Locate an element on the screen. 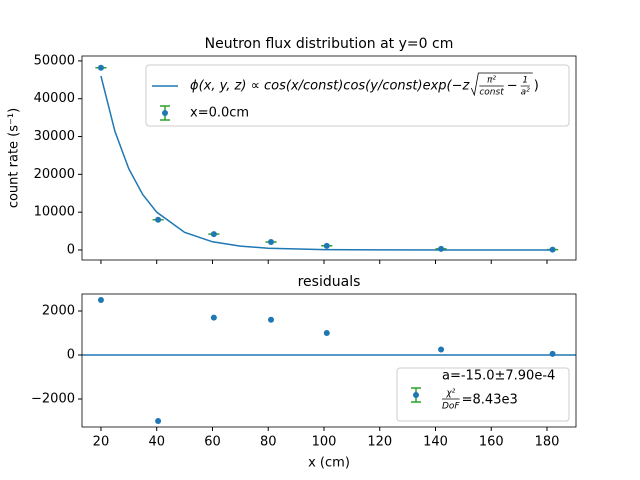  legend-label: const is located at coordinates (491, 93).